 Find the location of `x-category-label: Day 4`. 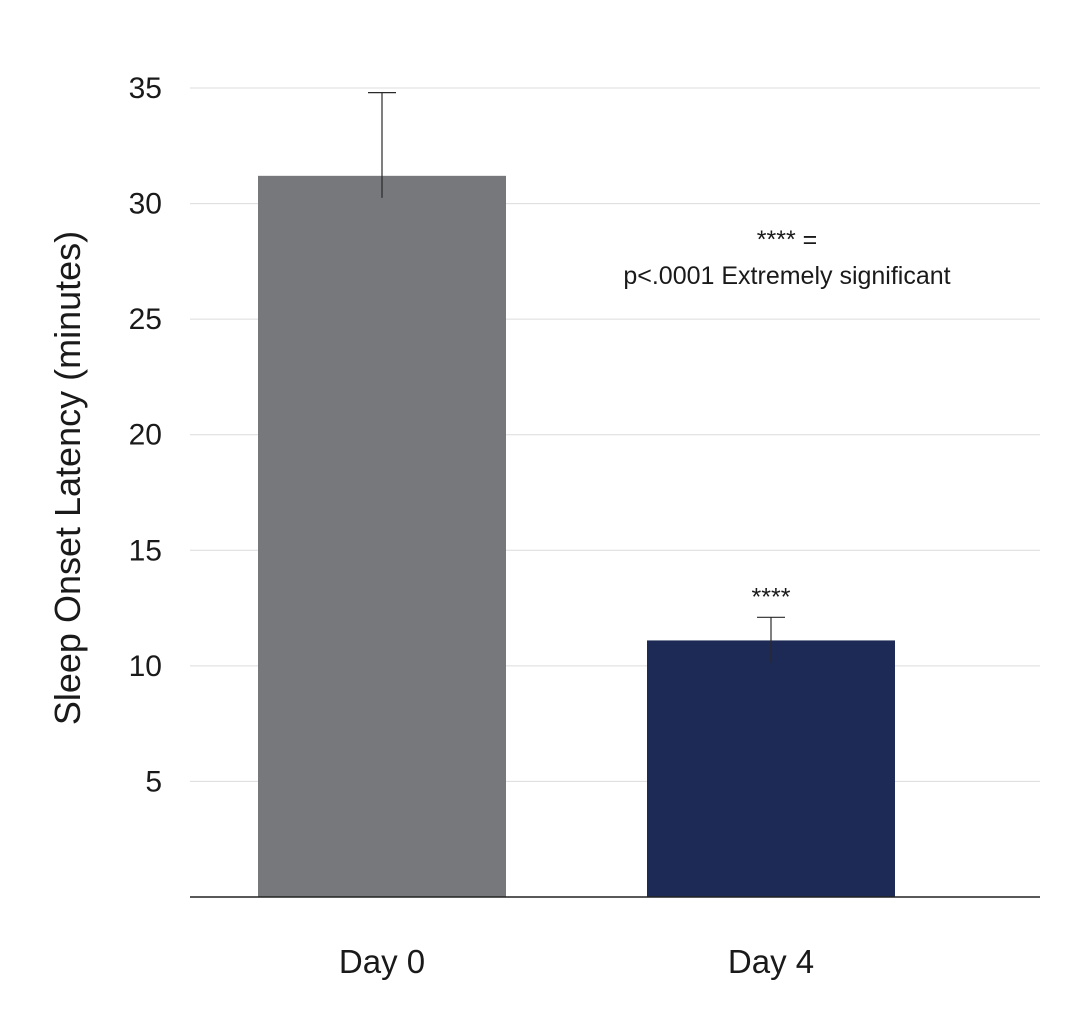

x-category-label: Day 4 is located at coordinates (771, 961).